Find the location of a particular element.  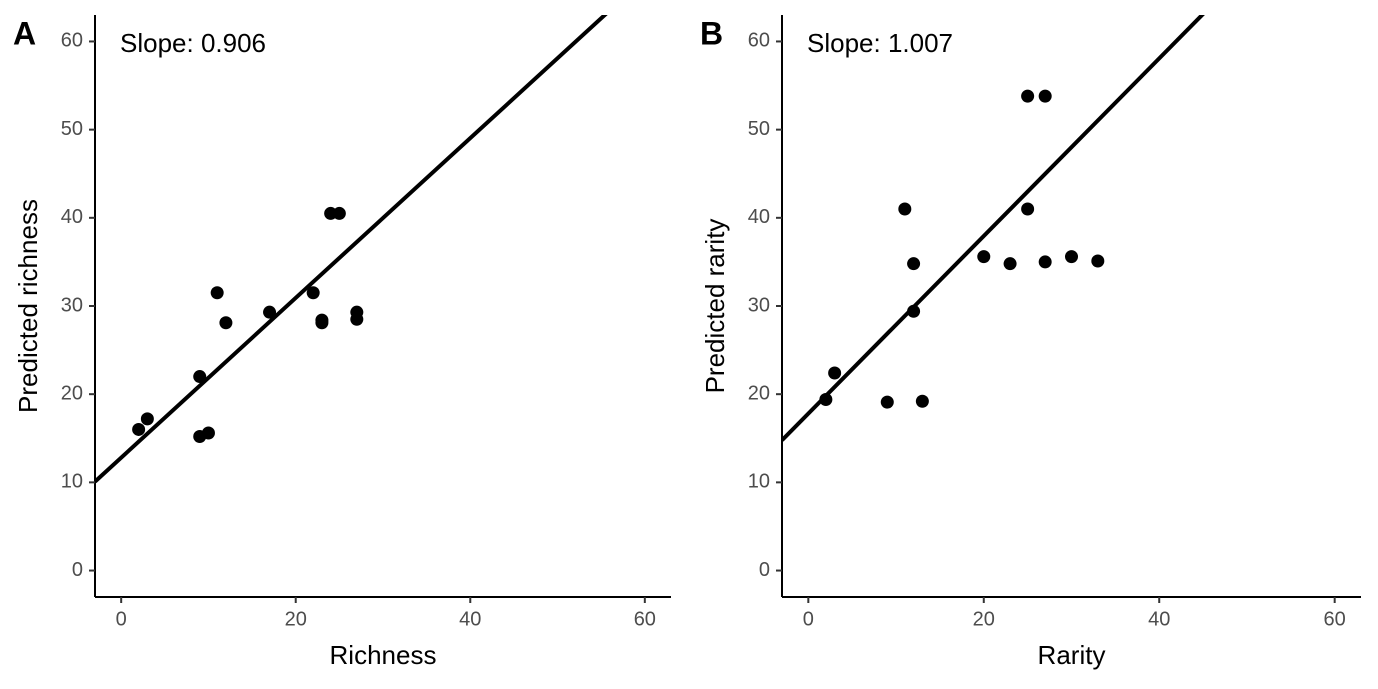

x-axis-title: Richness is located at coordinates (383, 655).